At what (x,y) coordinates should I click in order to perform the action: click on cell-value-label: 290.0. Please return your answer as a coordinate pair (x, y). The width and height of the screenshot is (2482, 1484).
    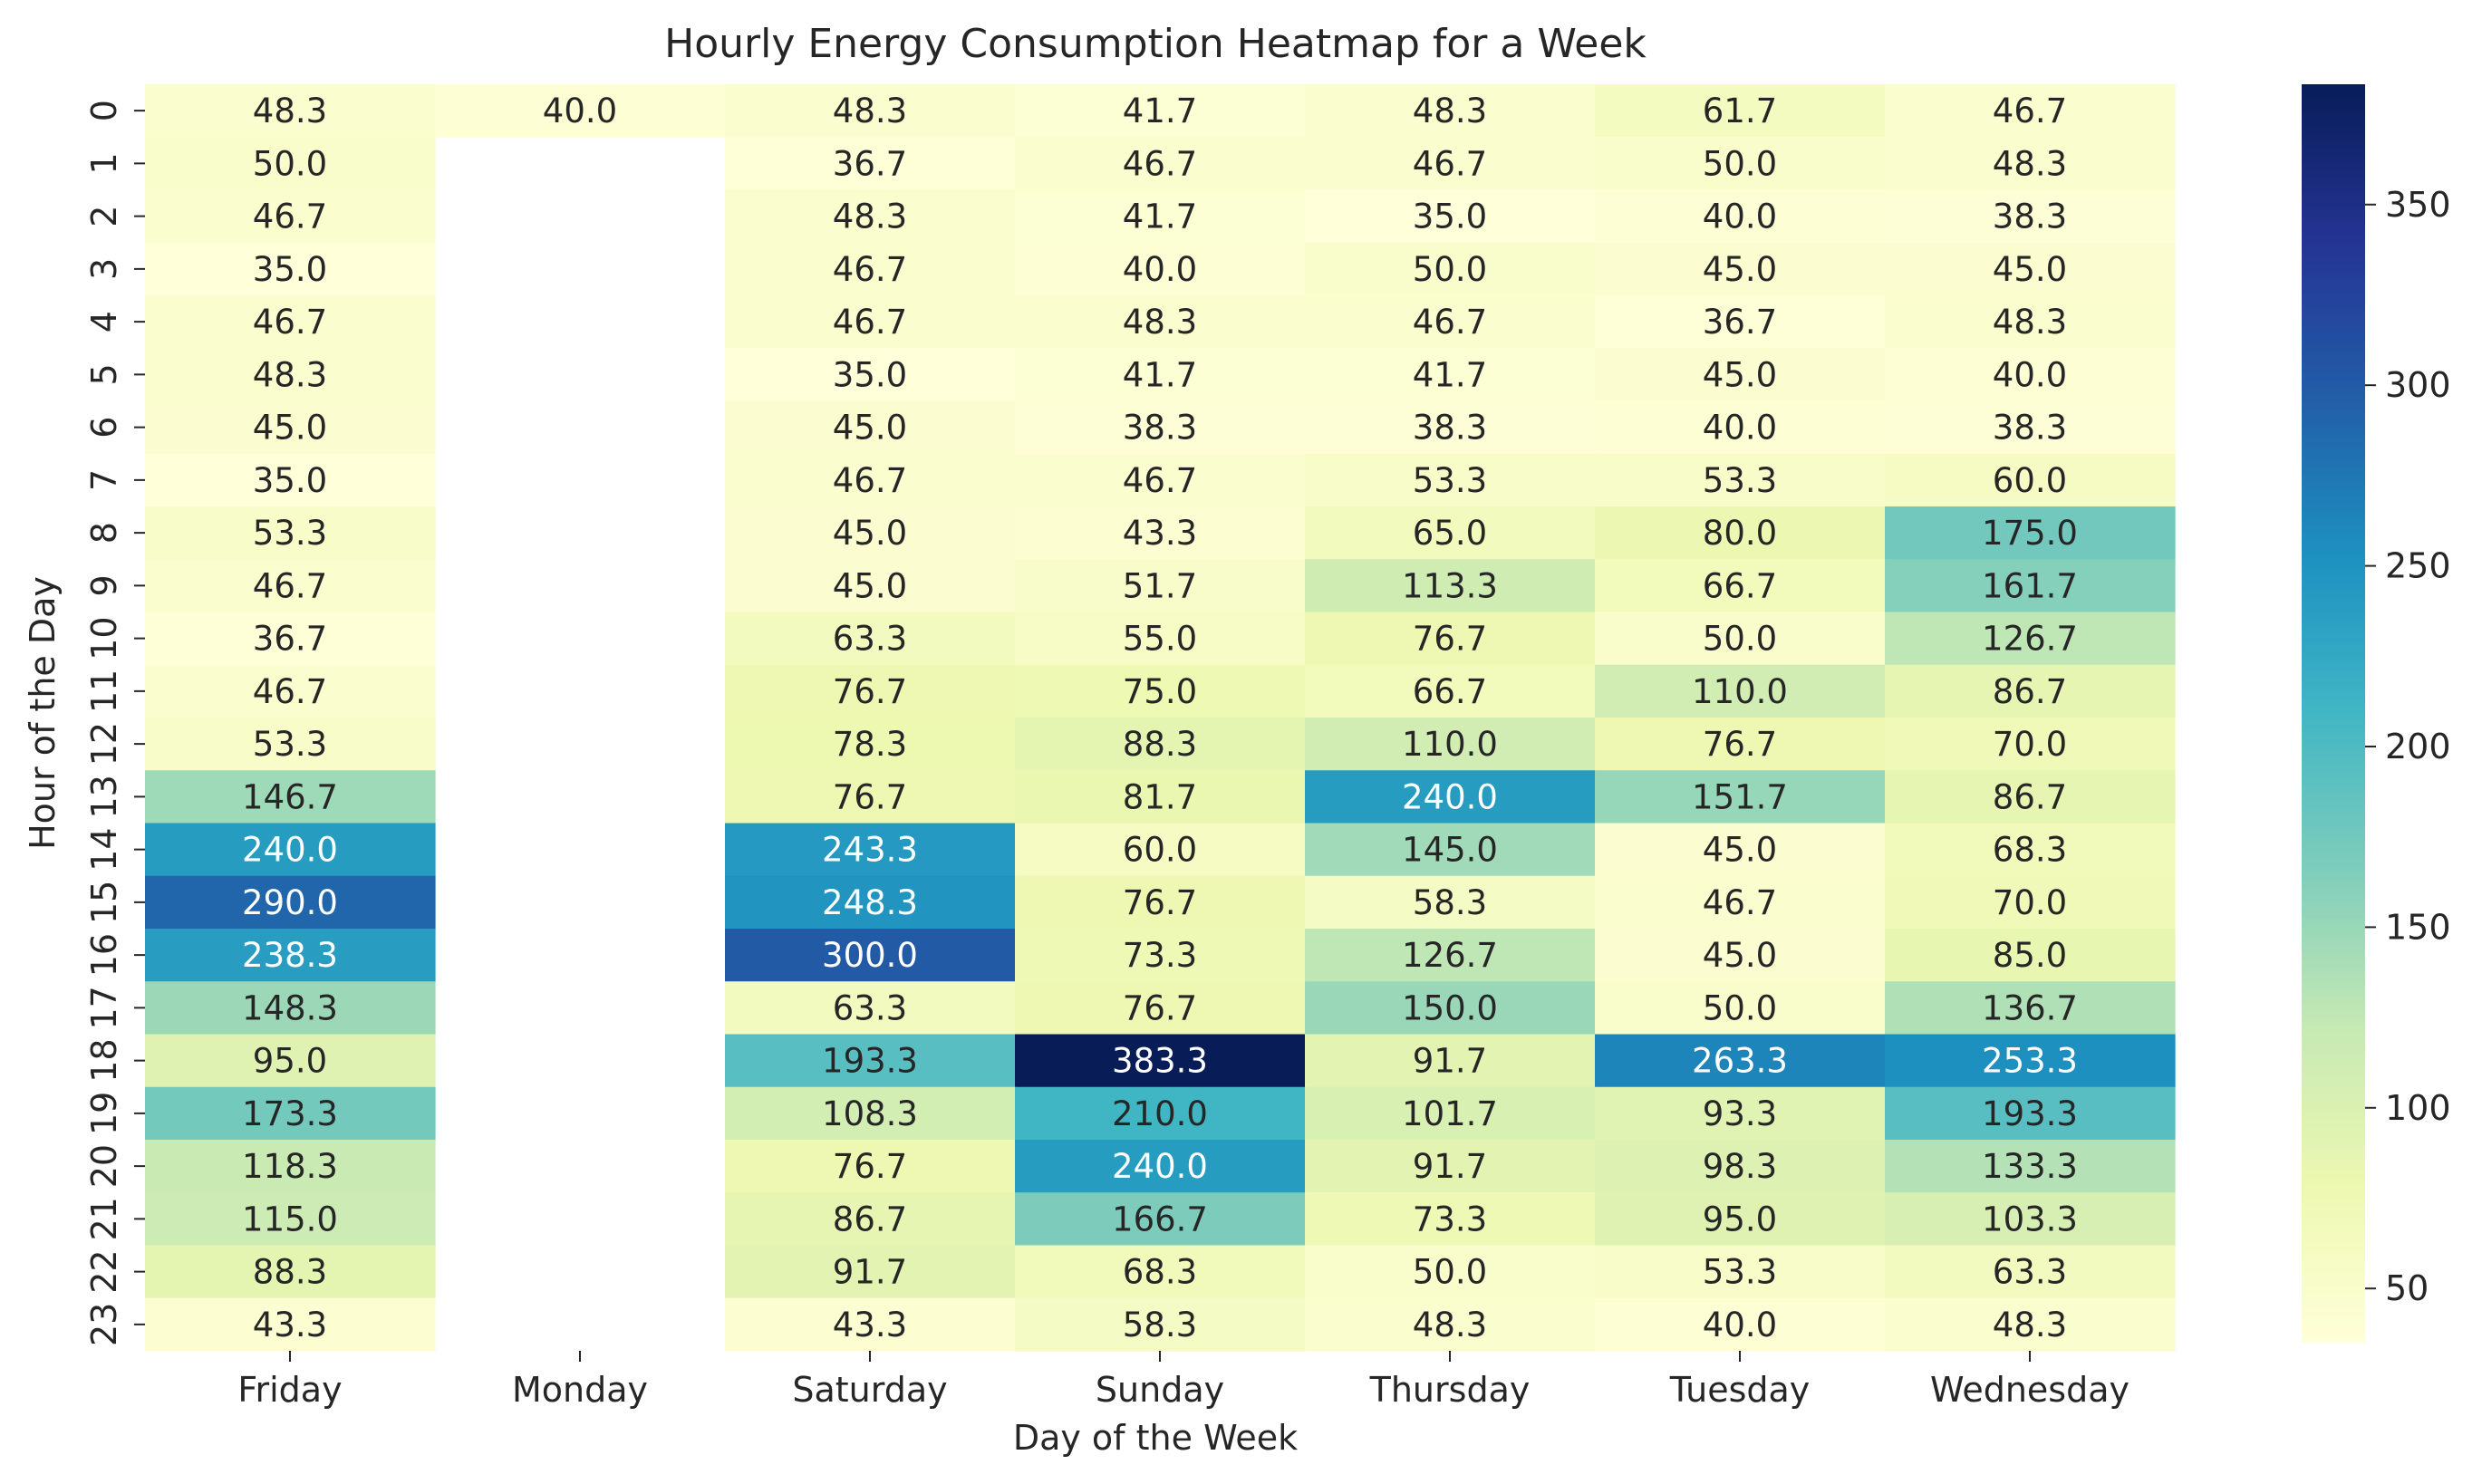
    Looking at the image, I should click on (290, 903).